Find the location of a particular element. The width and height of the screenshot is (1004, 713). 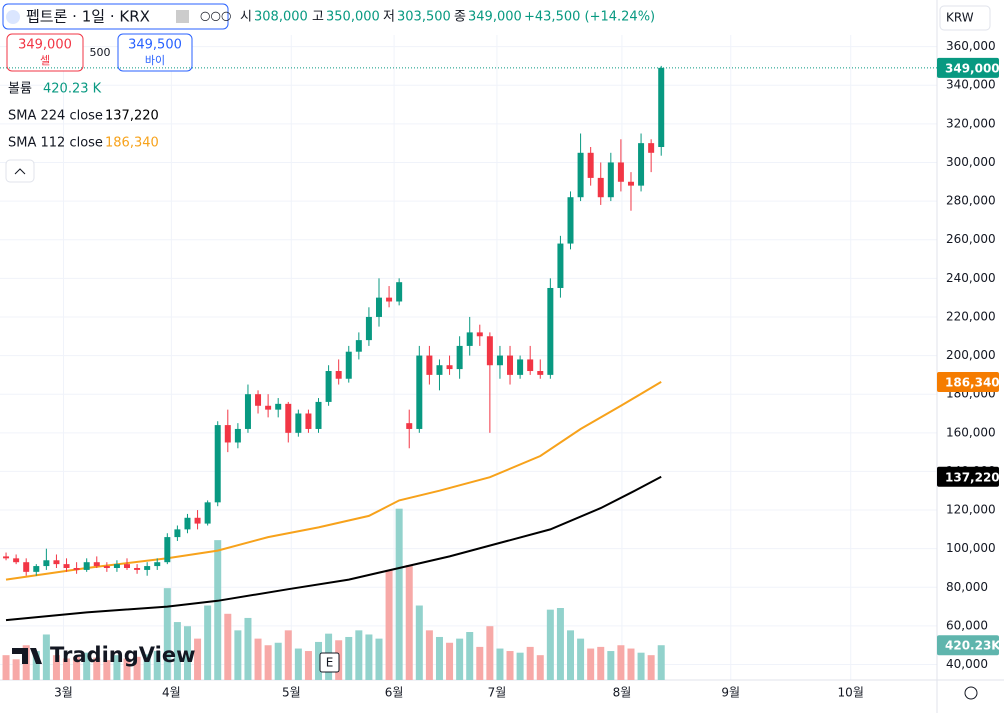

y-tick-label: 200,000 is located at coordinates (971, 355).